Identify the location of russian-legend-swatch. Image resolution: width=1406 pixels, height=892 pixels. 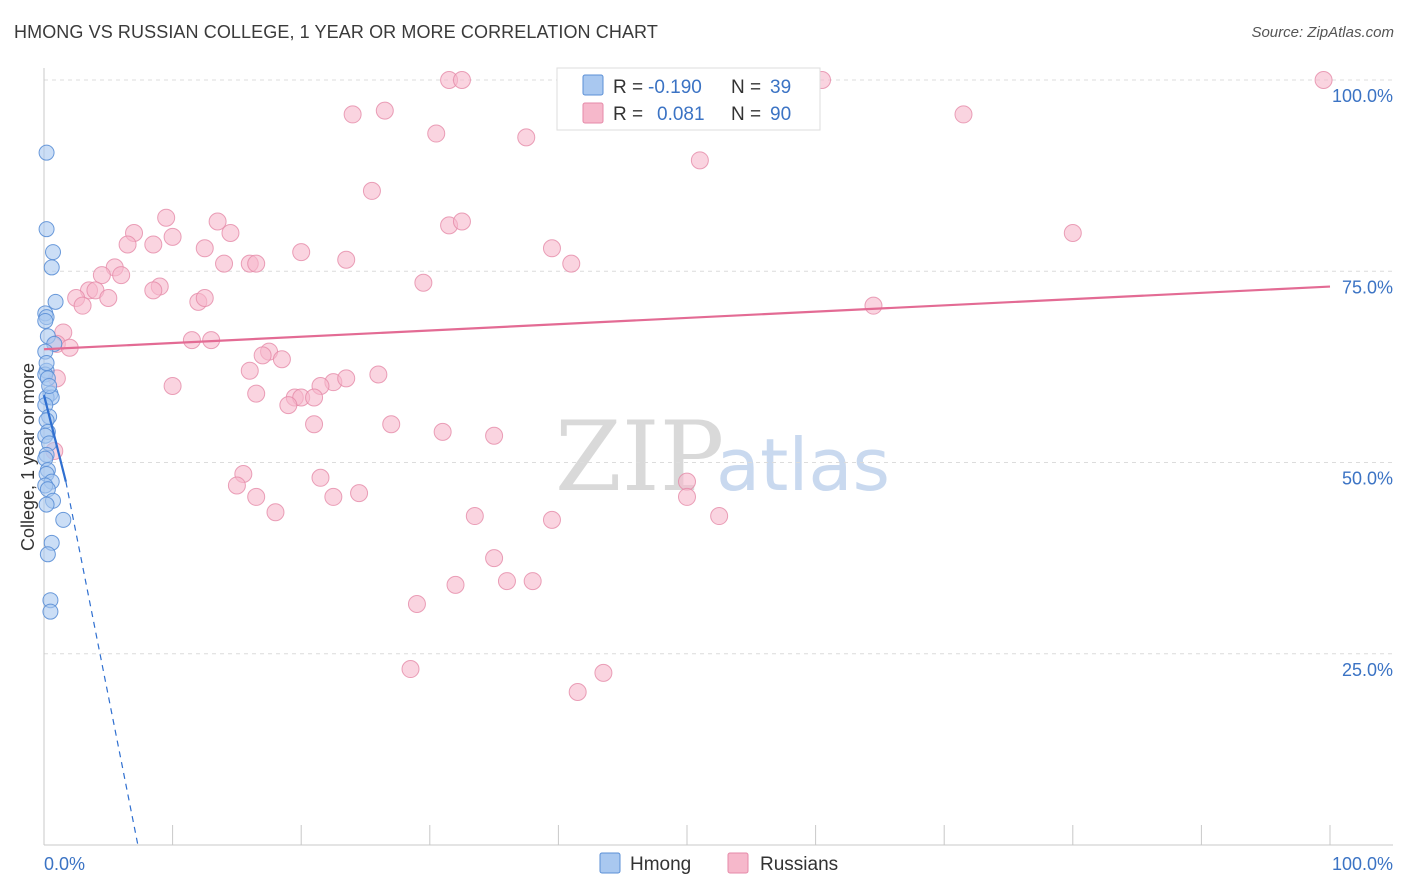
(593, 113).